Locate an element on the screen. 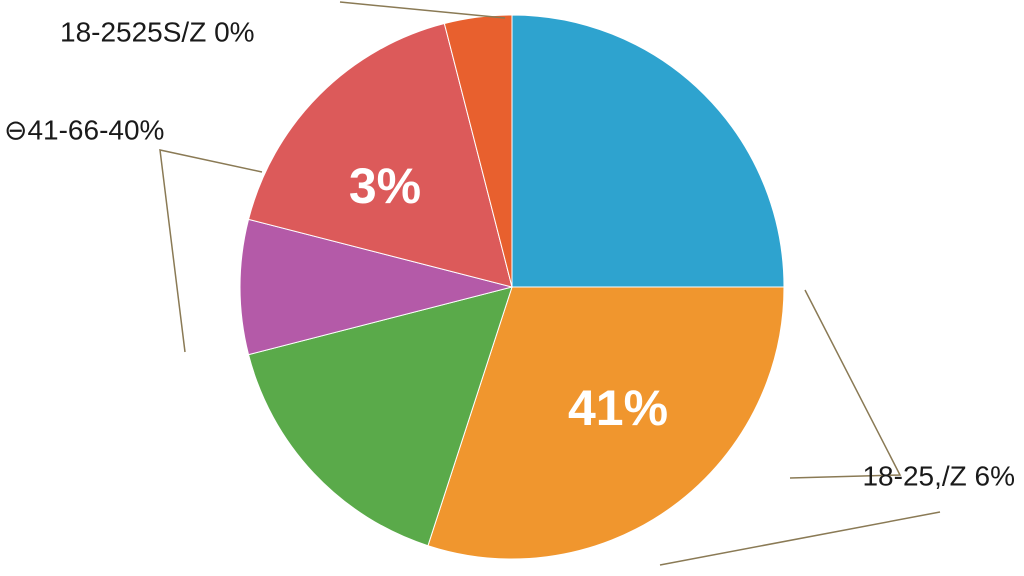 The height and width of the screenshot is (576, 1024). annotation: ⊖41-66-40% is located at coordinates (84, 129).